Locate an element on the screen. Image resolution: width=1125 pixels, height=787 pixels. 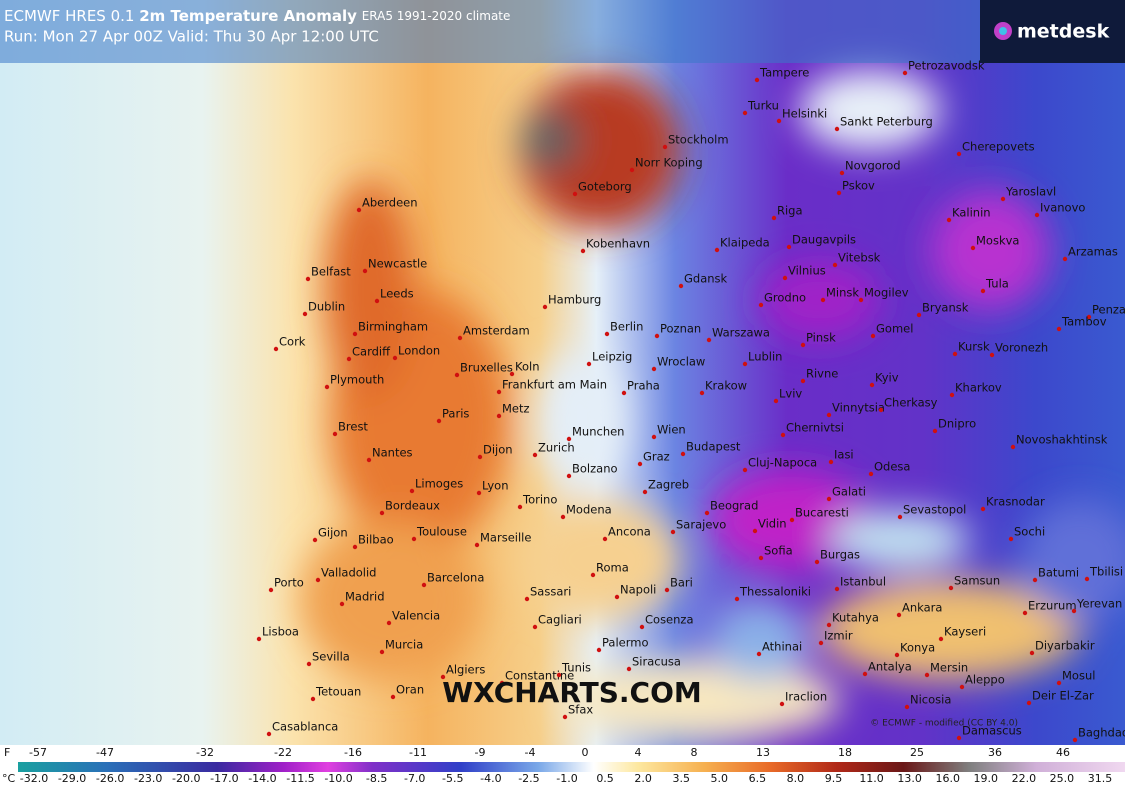
city-label: Daugavpils is located at coordinates (824, 240).